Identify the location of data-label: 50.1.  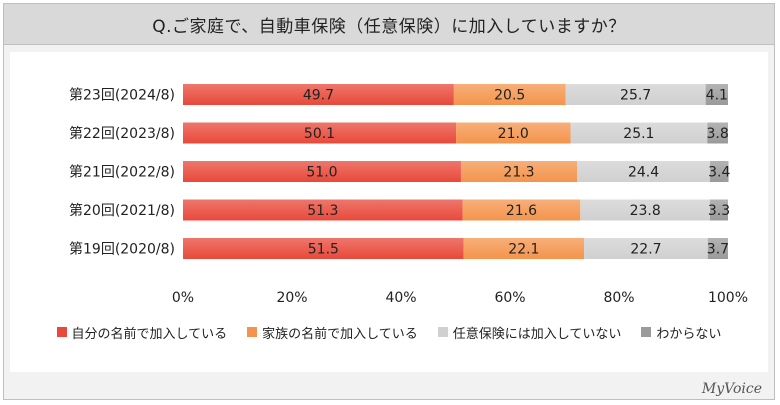
(319, 134).